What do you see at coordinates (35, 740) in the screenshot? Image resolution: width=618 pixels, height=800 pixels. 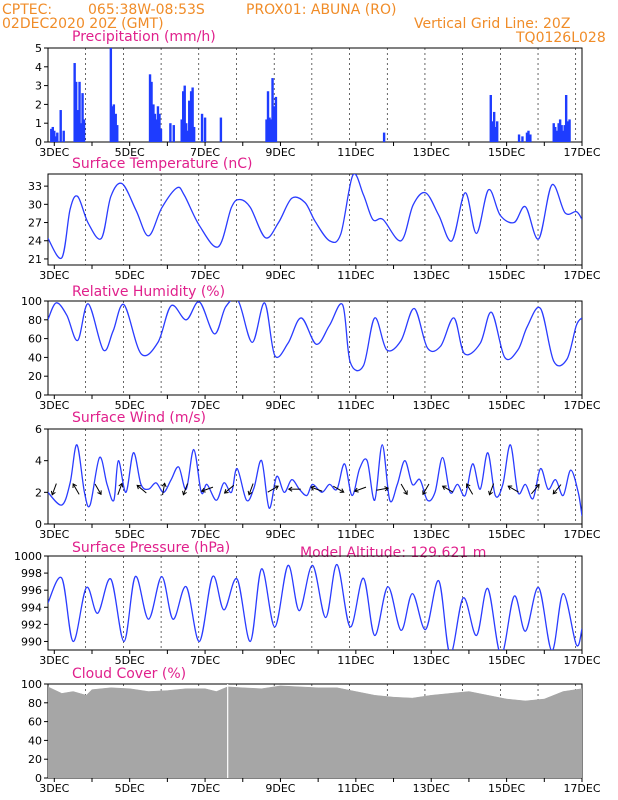 I see `cloud_cover-ytick-label: 40` at bounding box center [35, 740].